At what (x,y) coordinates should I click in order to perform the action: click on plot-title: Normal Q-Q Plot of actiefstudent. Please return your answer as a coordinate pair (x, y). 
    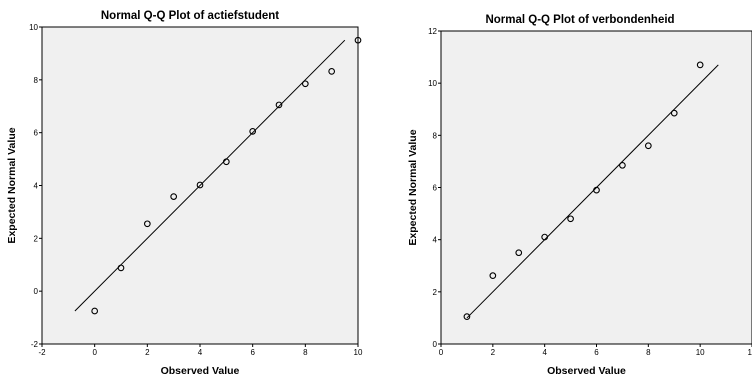
    Looking at the image, I should click on (190, 16).